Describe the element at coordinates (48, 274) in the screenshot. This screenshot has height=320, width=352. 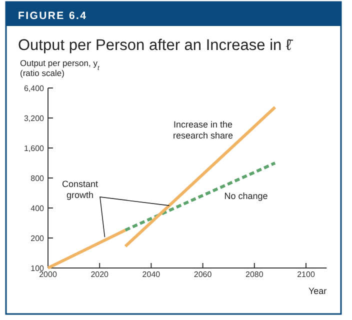
I see `x-tick-label: 2000` at that location.